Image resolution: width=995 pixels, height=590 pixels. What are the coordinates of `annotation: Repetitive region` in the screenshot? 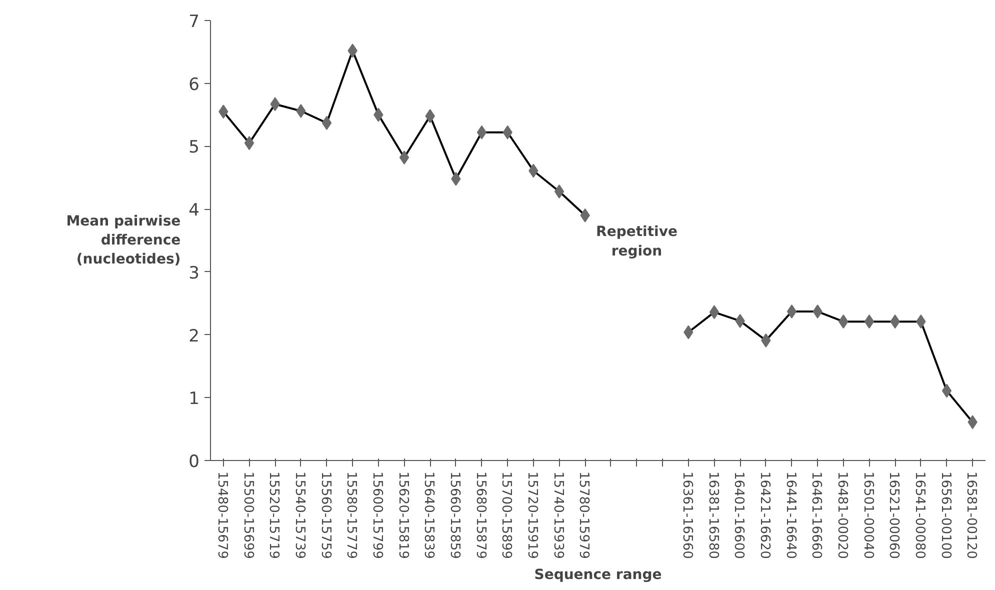 It's located at (637, 242).